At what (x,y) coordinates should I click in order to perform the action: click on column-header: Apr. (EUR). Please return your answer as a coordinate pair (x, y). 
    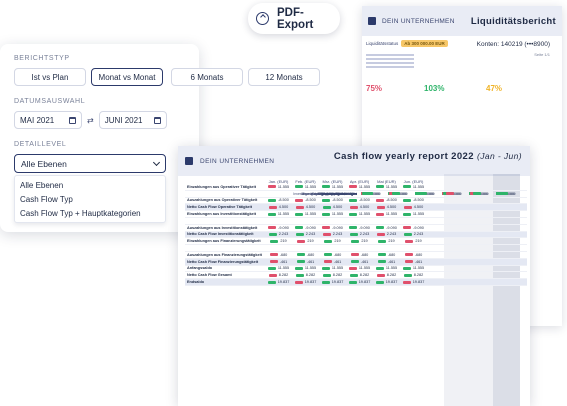
    Looking at the image, I should click on (359, 181).